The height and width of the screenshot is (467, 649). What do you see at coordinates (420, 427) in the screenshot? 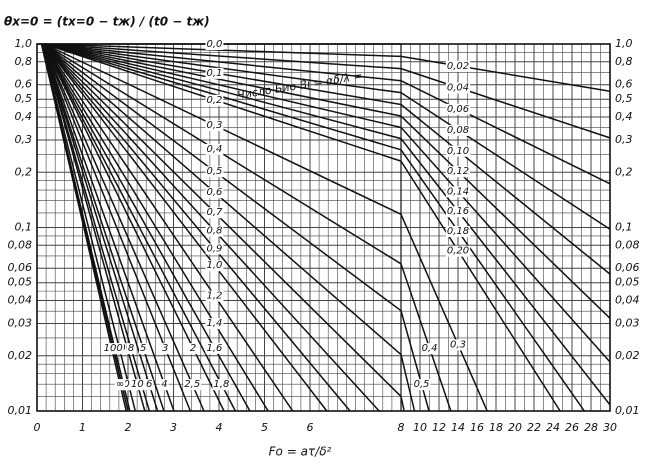
I see `x-tick-label: 10` at bounding box center [420, 427].